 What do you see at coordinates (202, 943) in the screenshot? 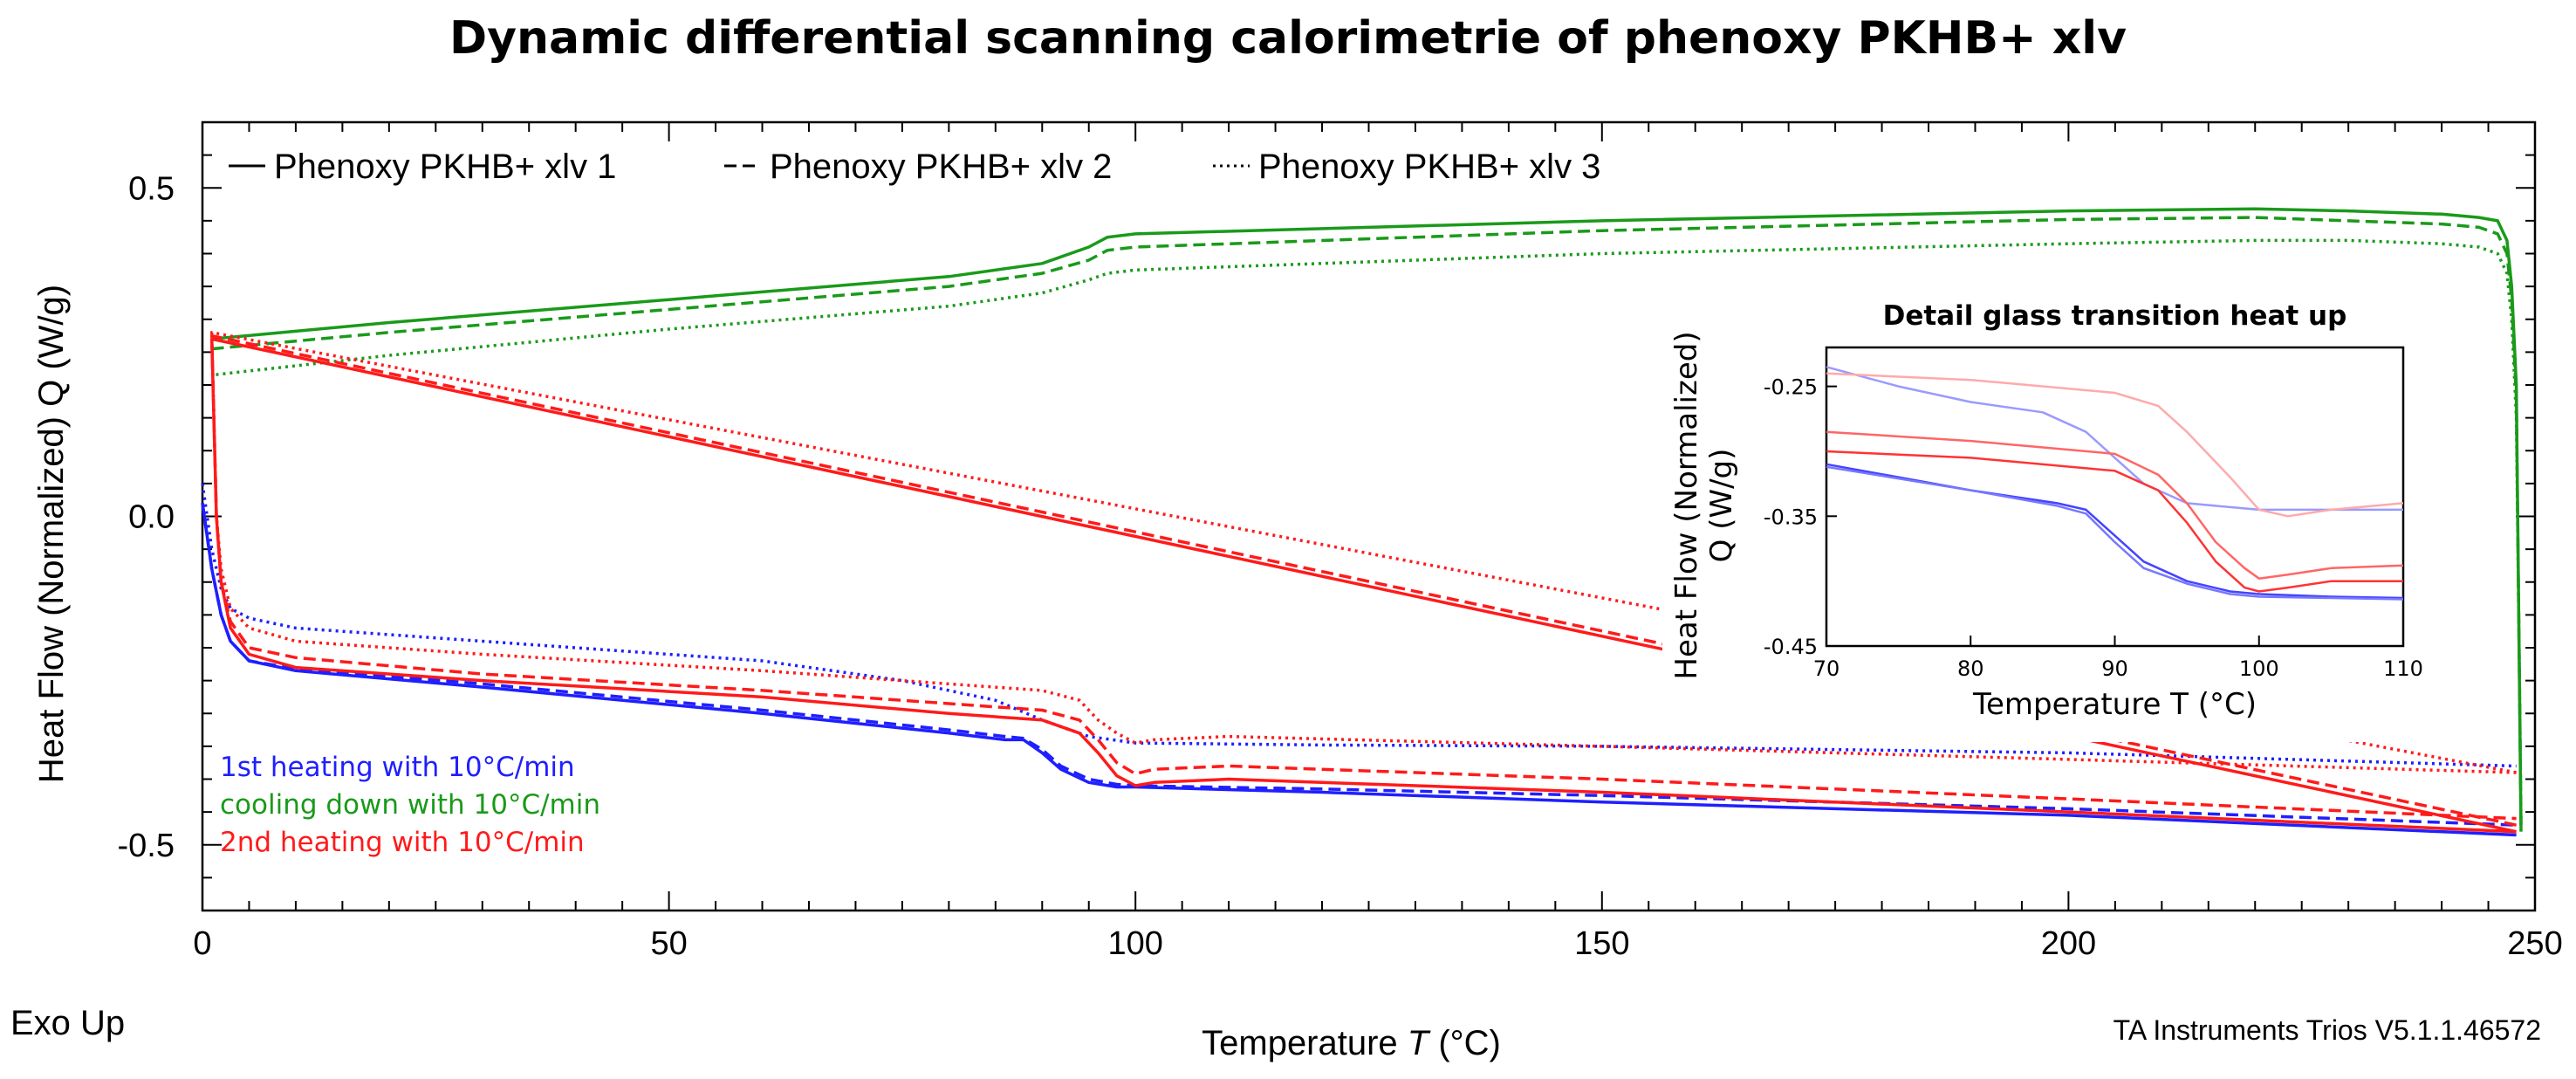
I see `x-tick-label: 0` at bounding box center [202, 943].